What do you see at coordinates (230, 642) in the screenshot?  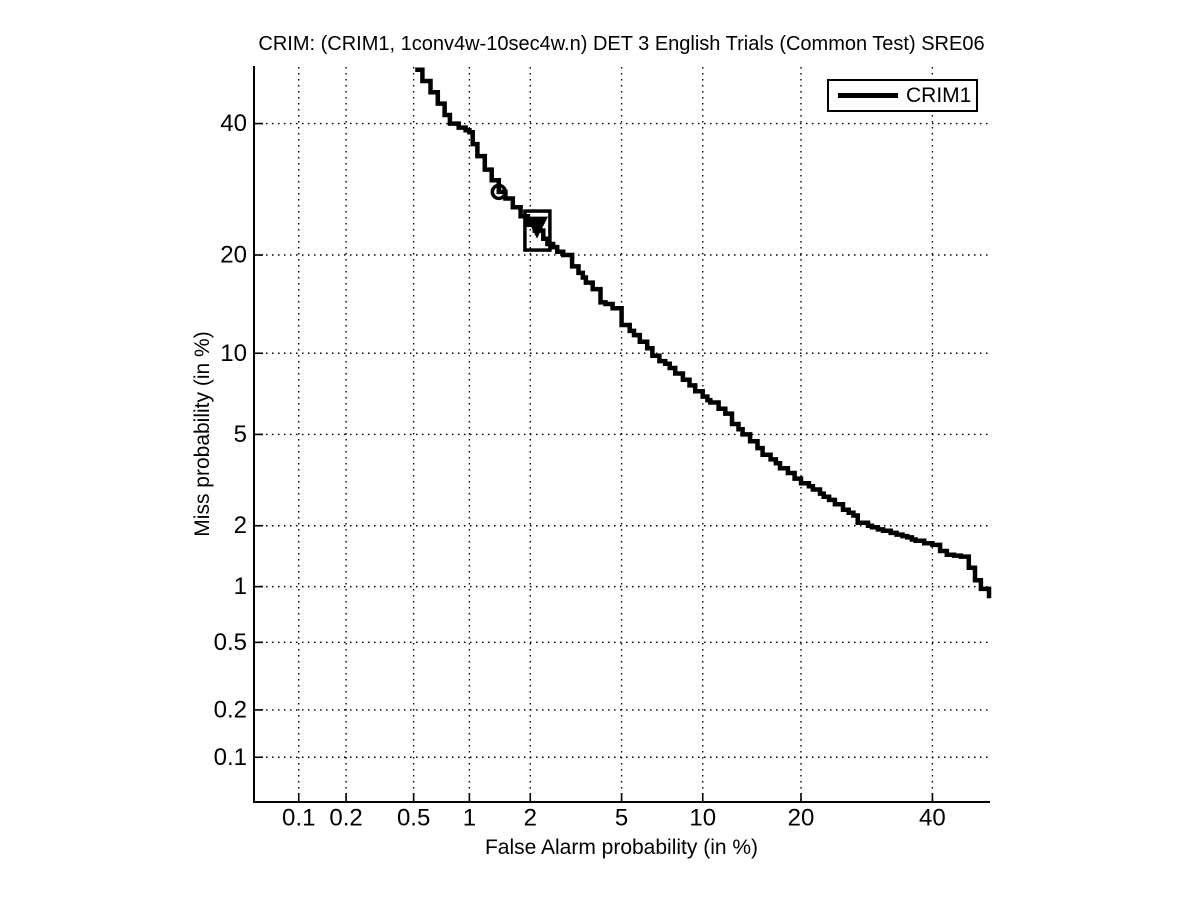 I see `y-tick-label: 0.5` at bounding box center [230, 642].